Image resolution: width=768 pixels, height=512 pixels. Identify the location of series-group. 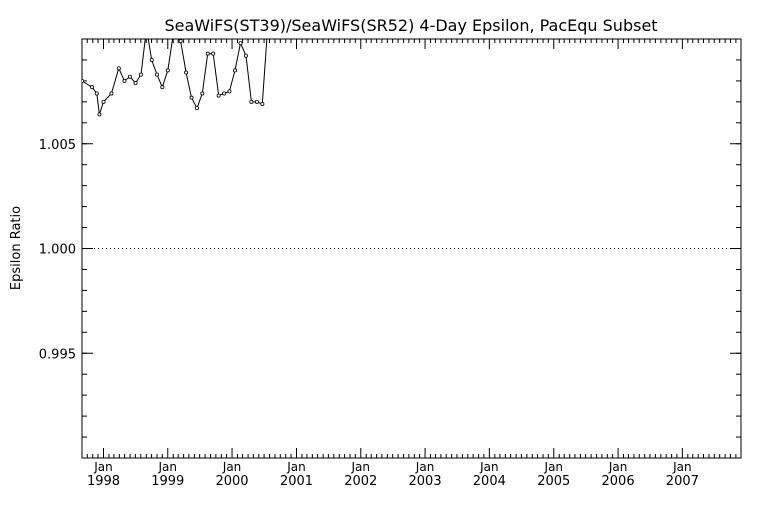
(178, 64).